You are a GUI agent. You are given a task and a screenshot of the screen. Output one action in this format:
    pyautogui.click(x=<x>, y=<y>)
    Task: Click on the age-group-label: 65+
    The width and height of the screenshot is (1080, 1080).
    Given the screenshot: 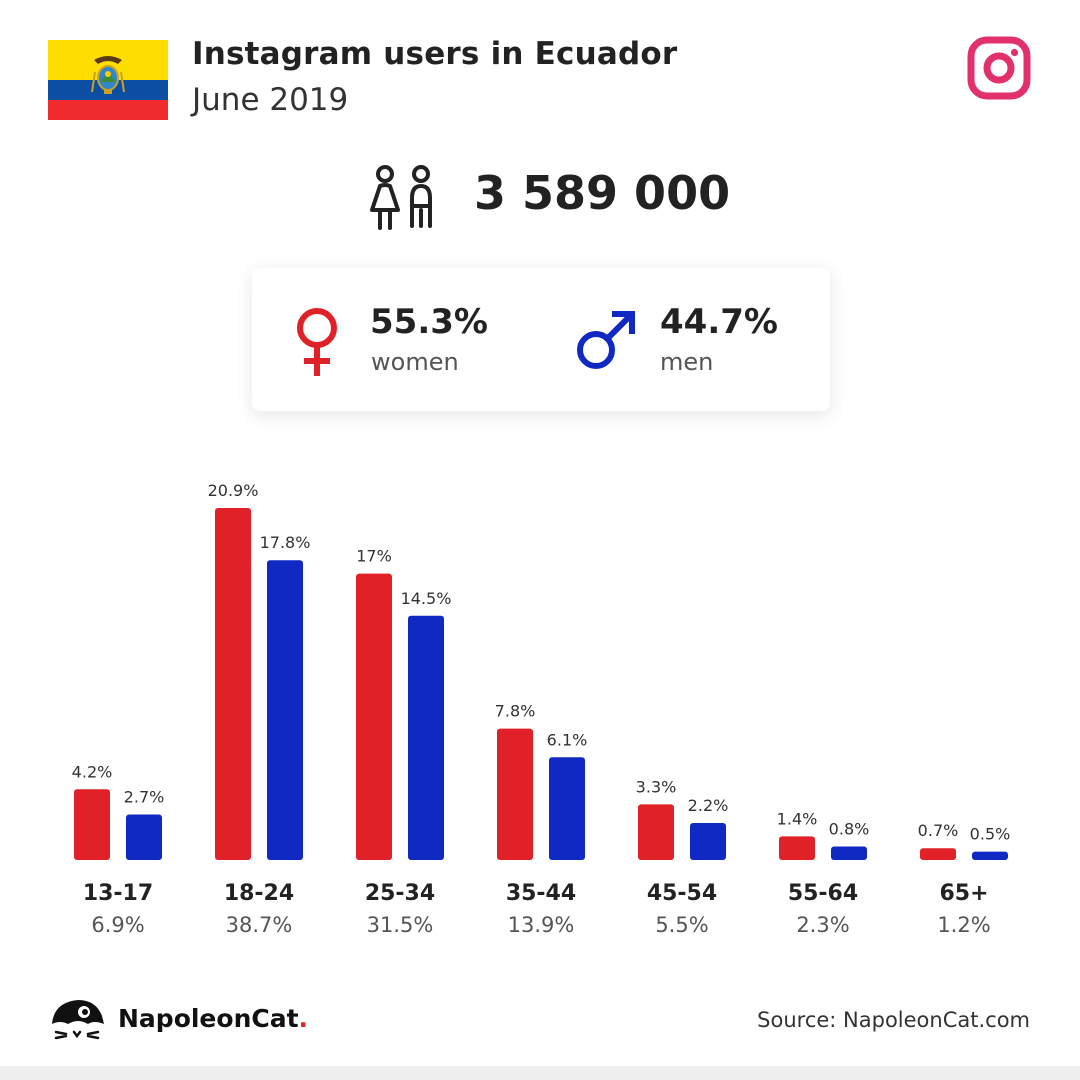 What is the action you would take?
    pyautogui.click(x=963, y=893)
    